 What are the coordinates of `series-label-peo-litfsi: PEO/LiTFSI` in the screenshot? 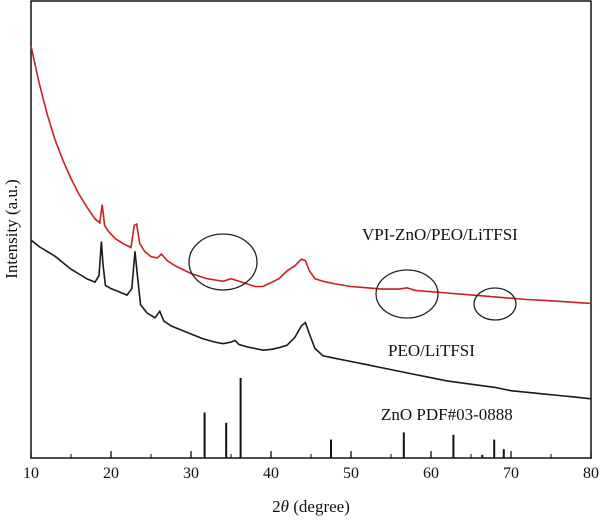 It's located at (431, 350).